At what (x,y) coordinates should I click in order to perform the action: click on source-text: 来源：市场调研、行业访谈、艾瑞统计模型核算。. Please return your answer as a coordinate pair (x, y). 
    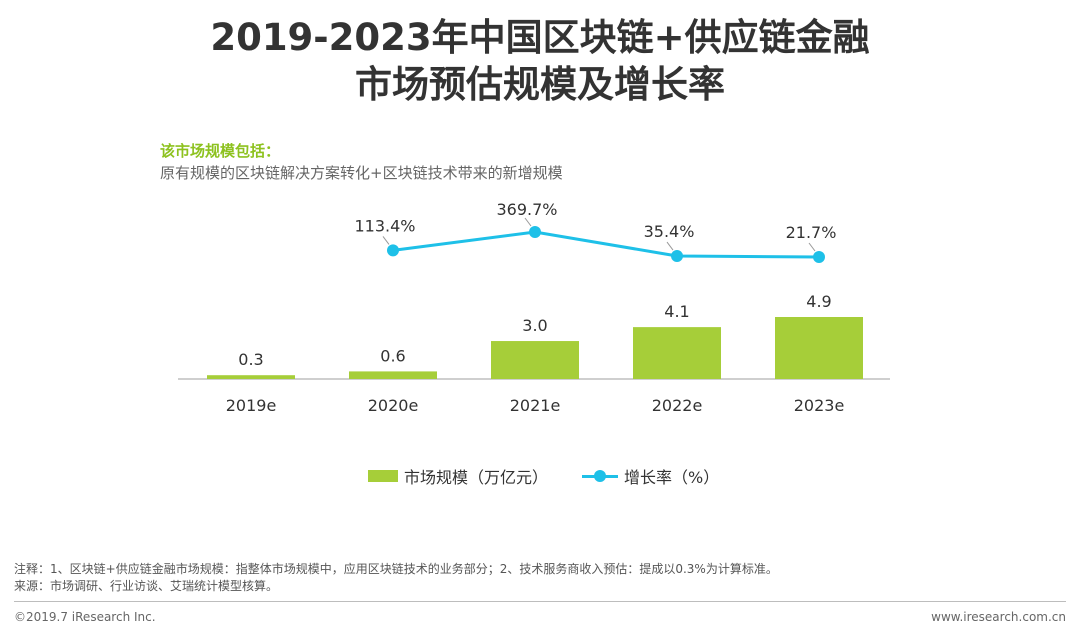
    Looking at the image, I should click on (146, 586).